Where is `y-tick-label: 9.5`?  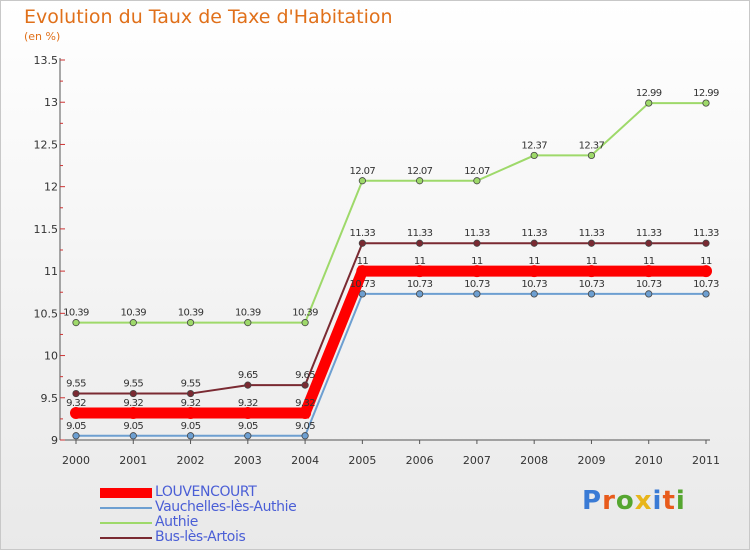
y-tick-label: 9.5 is located at coordinates (50, 398).